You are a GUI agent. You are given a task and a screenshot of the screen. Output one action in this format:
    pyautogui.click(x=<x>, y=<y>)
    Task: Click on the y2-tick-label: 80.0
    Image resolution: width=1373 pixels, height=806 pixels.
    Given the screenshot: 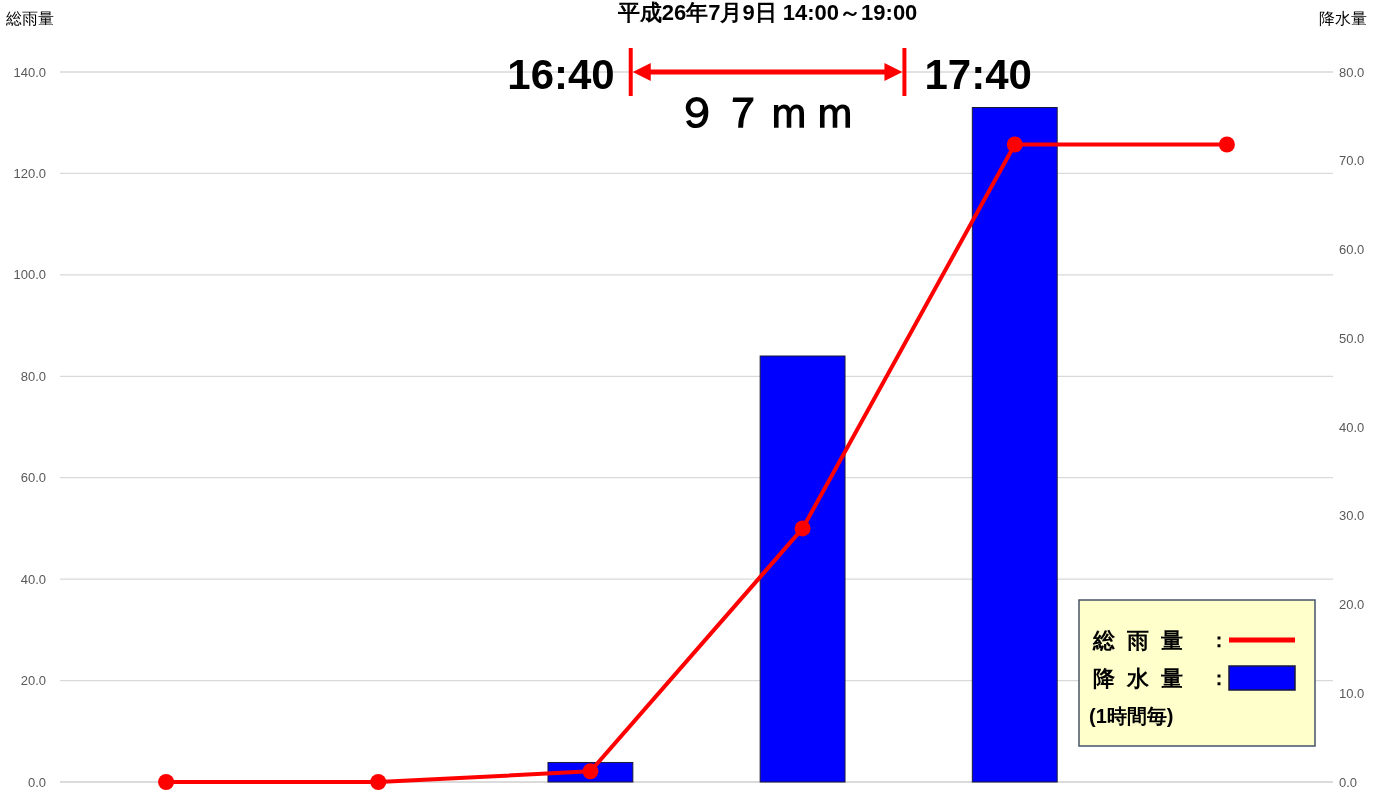 What is the action you would take?
    pyautogui.click(x=1352, y=72)
    